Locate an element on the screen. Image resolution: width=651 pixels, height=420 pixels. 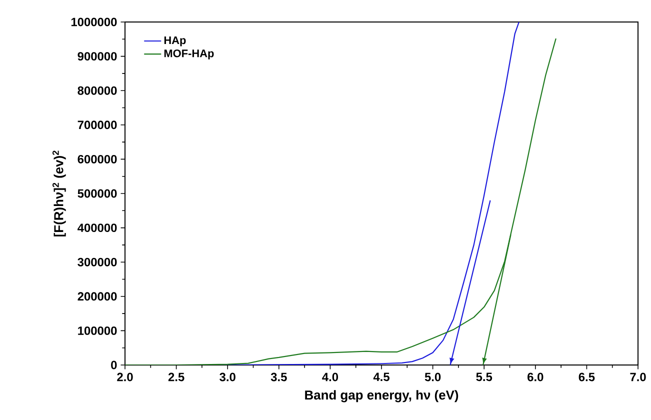
y-tick-label: 0 is located at coordinates (114, 365).